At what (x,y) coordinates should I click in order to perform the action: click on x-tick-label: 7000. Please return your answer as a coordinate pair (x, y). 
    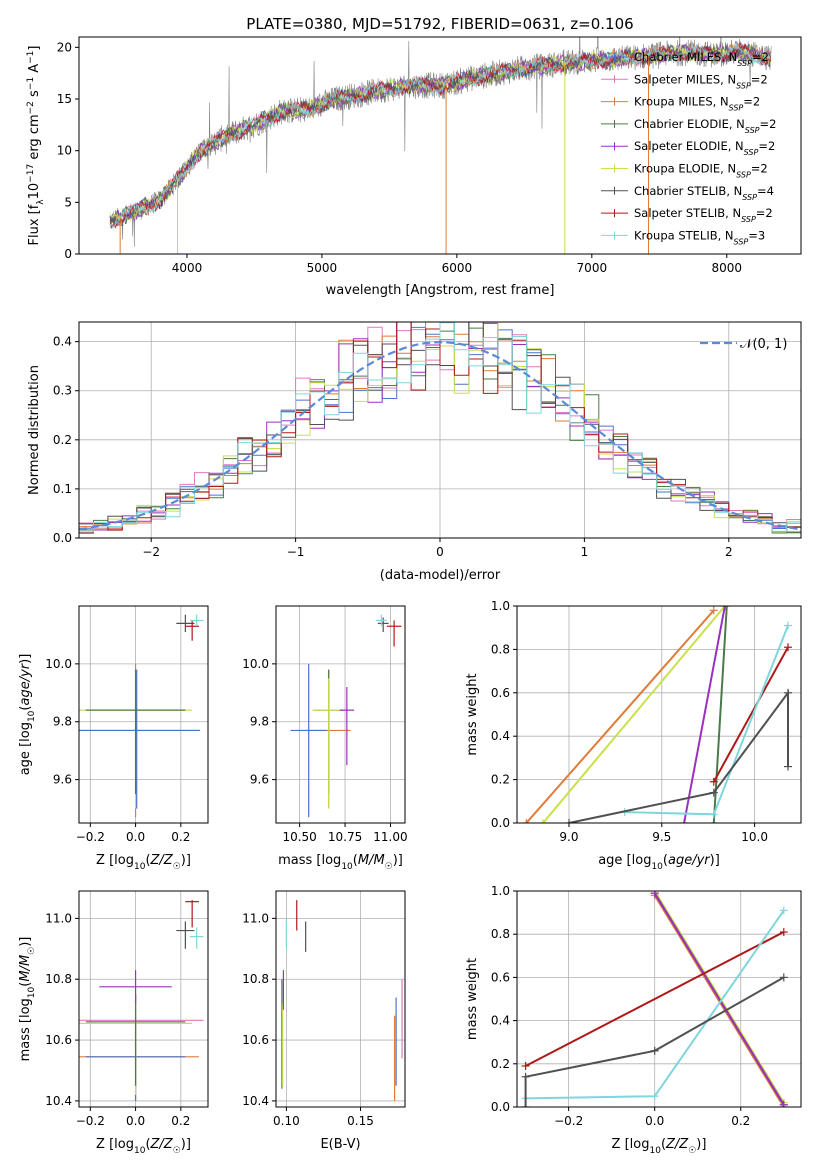
    Looking at the image, I should click on (592, 268).